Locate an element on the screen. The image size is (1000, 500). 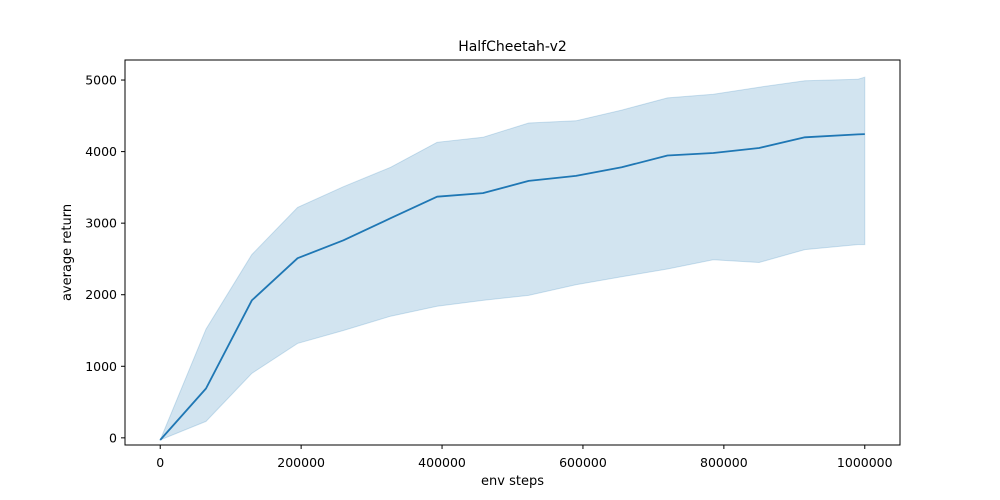
y-tick-label: 1000 is located at coordinates (101, 366).